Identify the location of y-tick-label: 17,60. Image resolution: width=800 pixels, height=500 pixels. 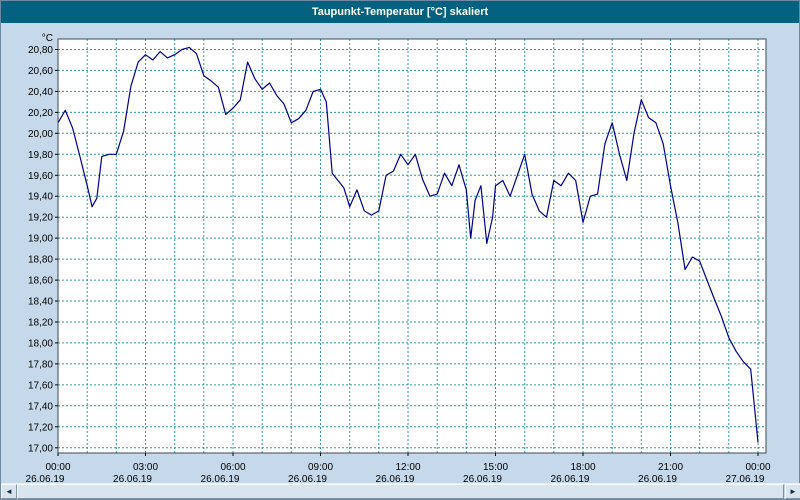
(40, 385).